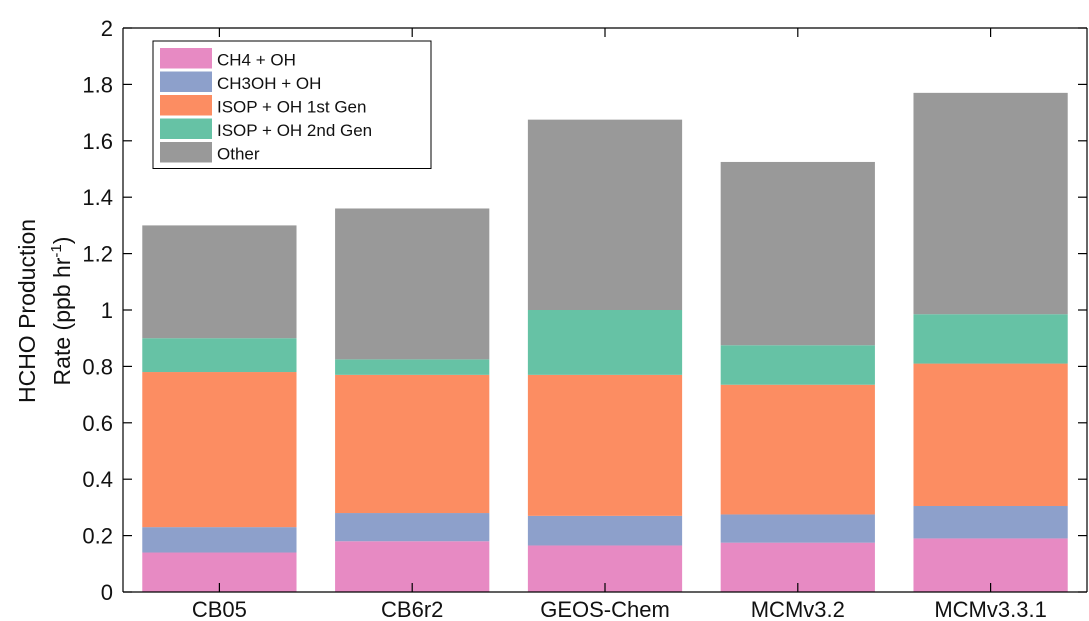  I want to click on legend-entry-label: Other, so click(238, 154).